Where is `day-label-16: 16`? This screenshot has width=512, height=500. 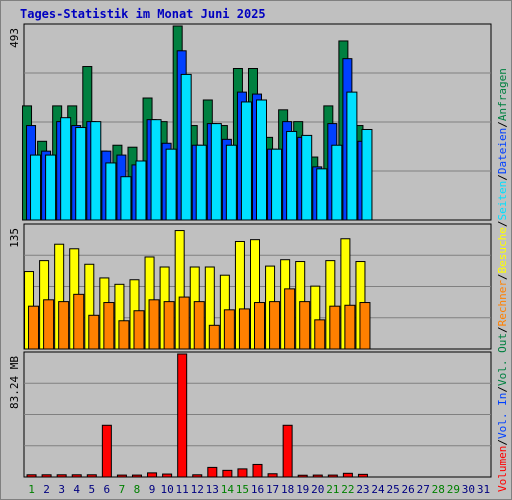 day-label-16: 16 is located at coordinates (257, 489).